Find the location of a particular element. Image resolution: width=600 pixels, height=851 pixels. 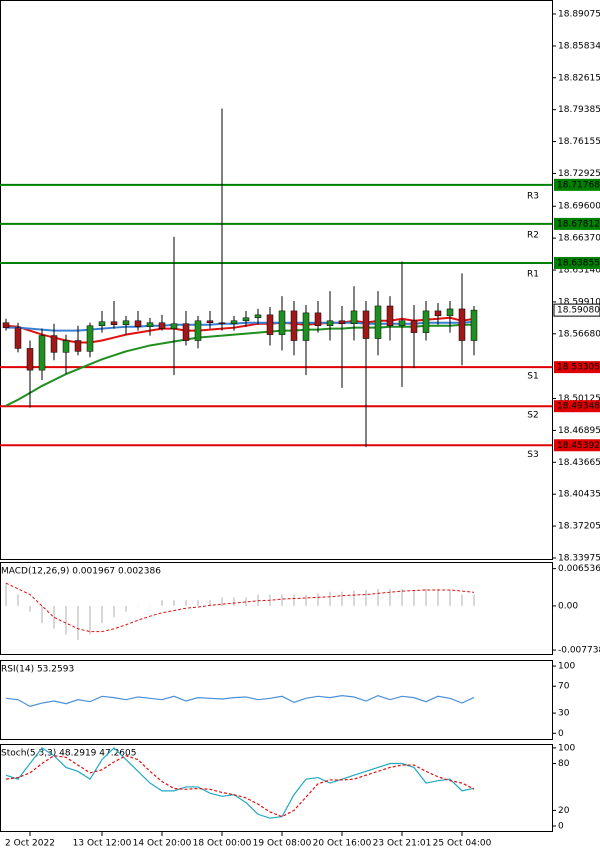

y-tick-label: 18.66370 is located at coordinates (579, 239).